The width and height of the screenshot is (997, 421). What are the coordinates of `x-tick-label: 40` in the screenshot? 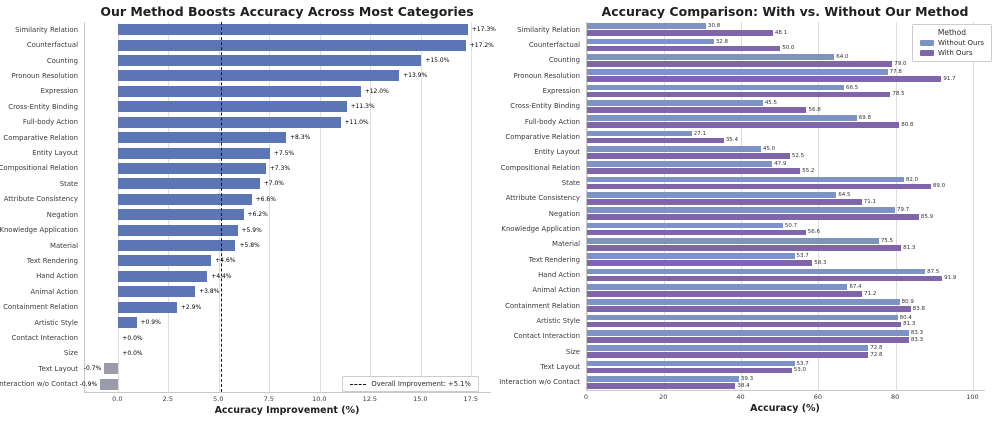 It's located at (740, 397).